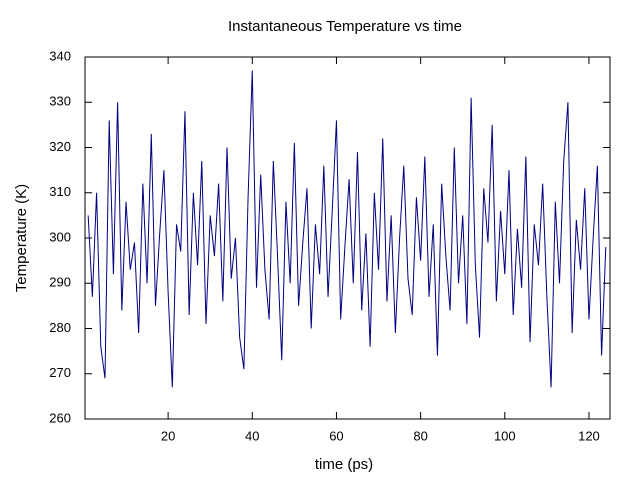 Image resolution: width=640 pixels, height=485 pixels. Describe the element at coordinates (420, 435) in the screenshot. I see `x-tick-label: 80` at that location.